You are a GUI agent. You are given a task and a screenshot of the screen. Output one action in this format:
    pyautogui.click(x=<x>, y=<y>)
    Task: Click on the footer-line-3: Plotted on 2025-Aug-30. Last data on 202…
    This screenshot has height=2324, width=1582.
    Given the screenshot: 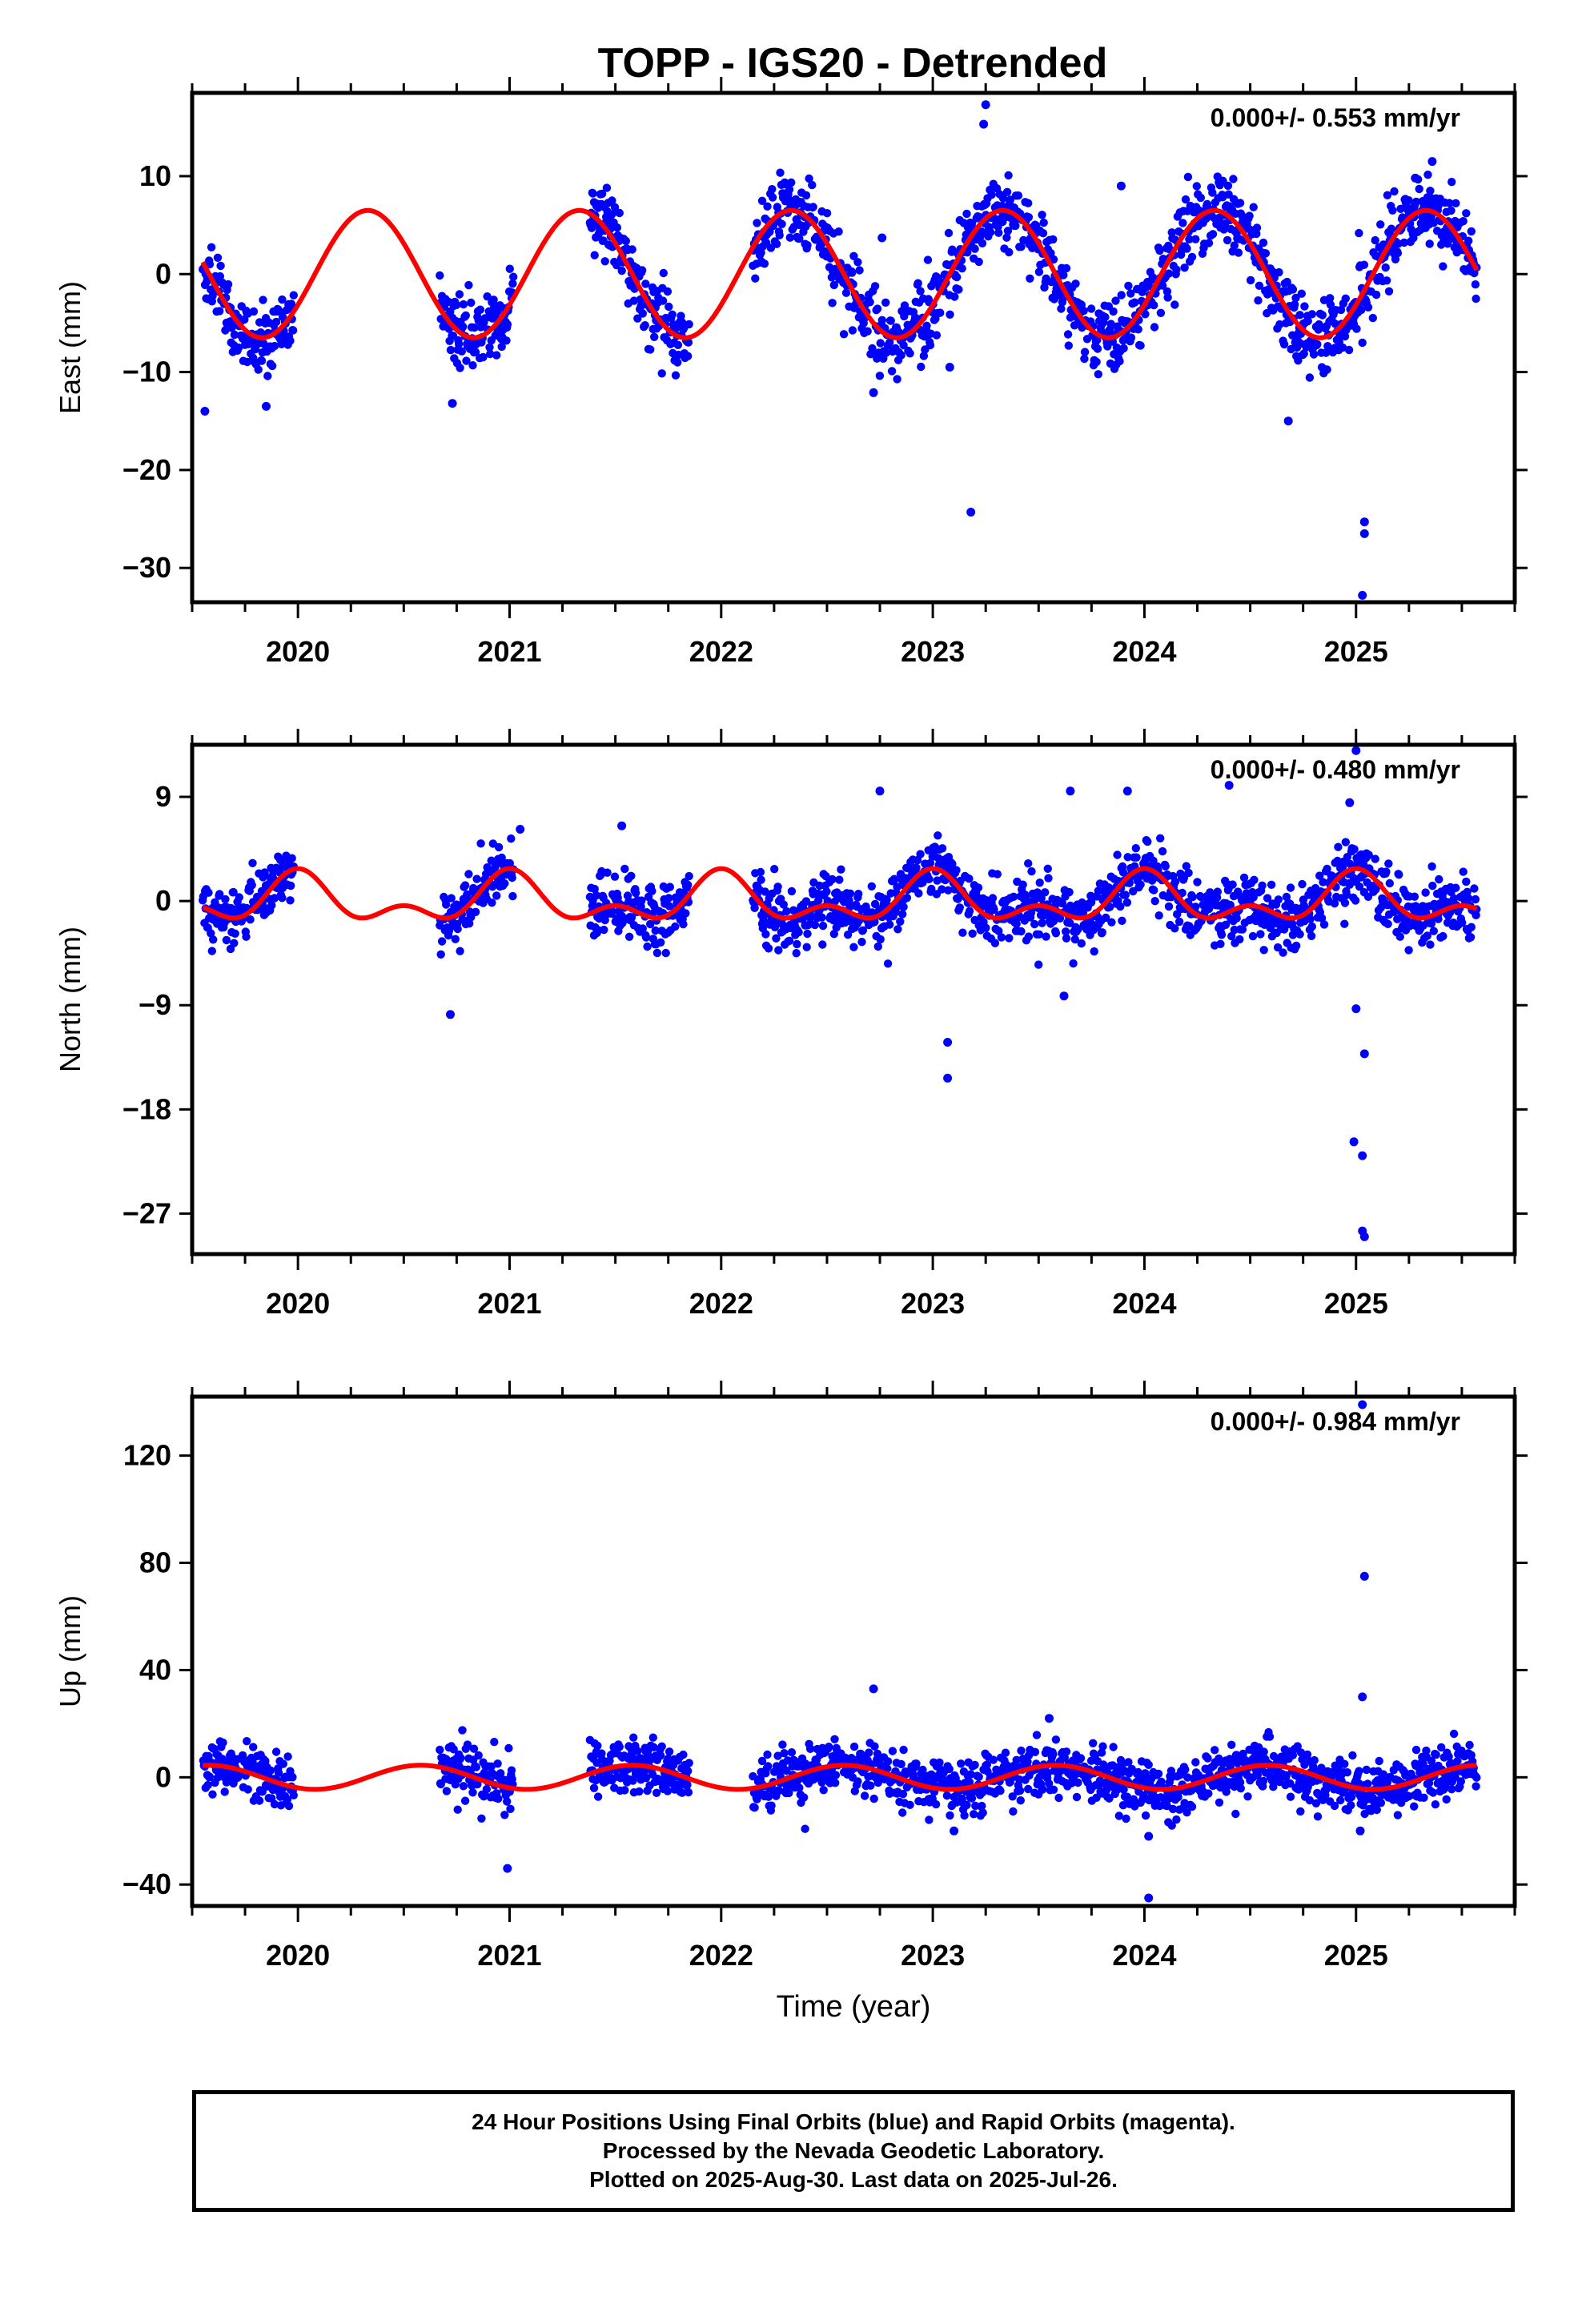 What is the action you would take?
    pyautogui.click(x=853, y=2179)
    